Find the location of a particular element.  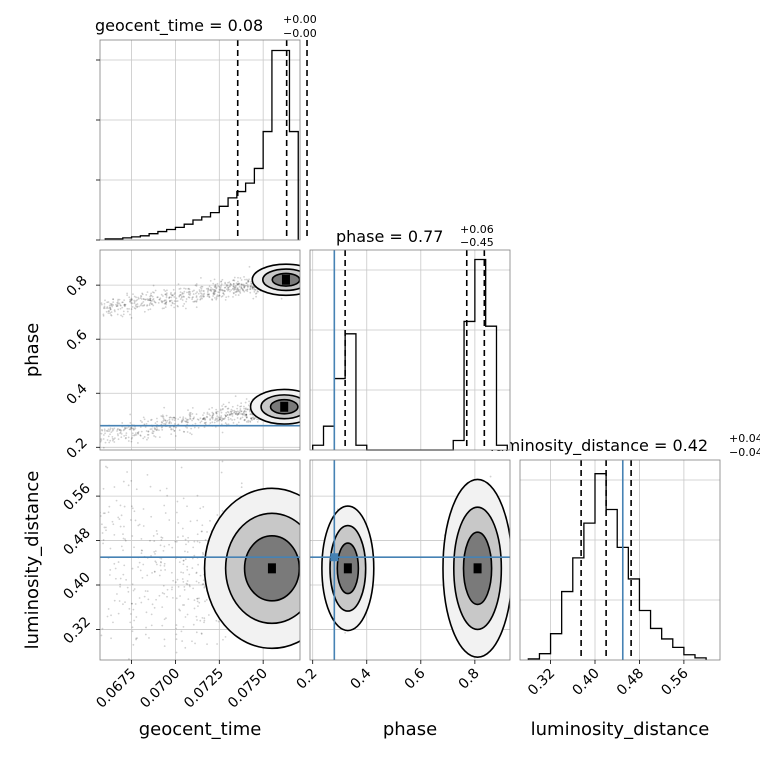

truth-marker is located at coordinates (334, 557).